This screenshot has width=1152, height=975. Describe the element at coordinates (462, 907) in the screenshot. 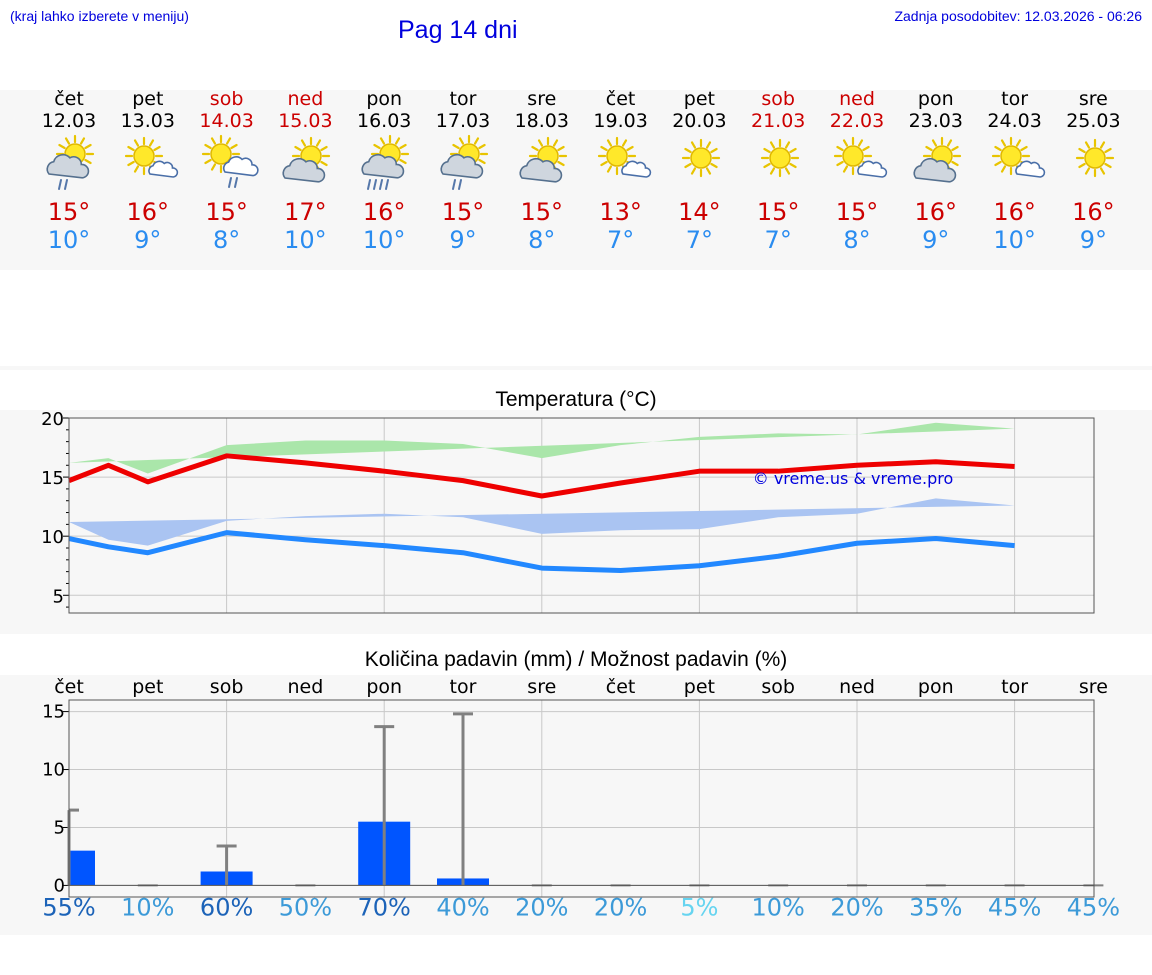

I see `precipitation-probability: 40%` at that location.